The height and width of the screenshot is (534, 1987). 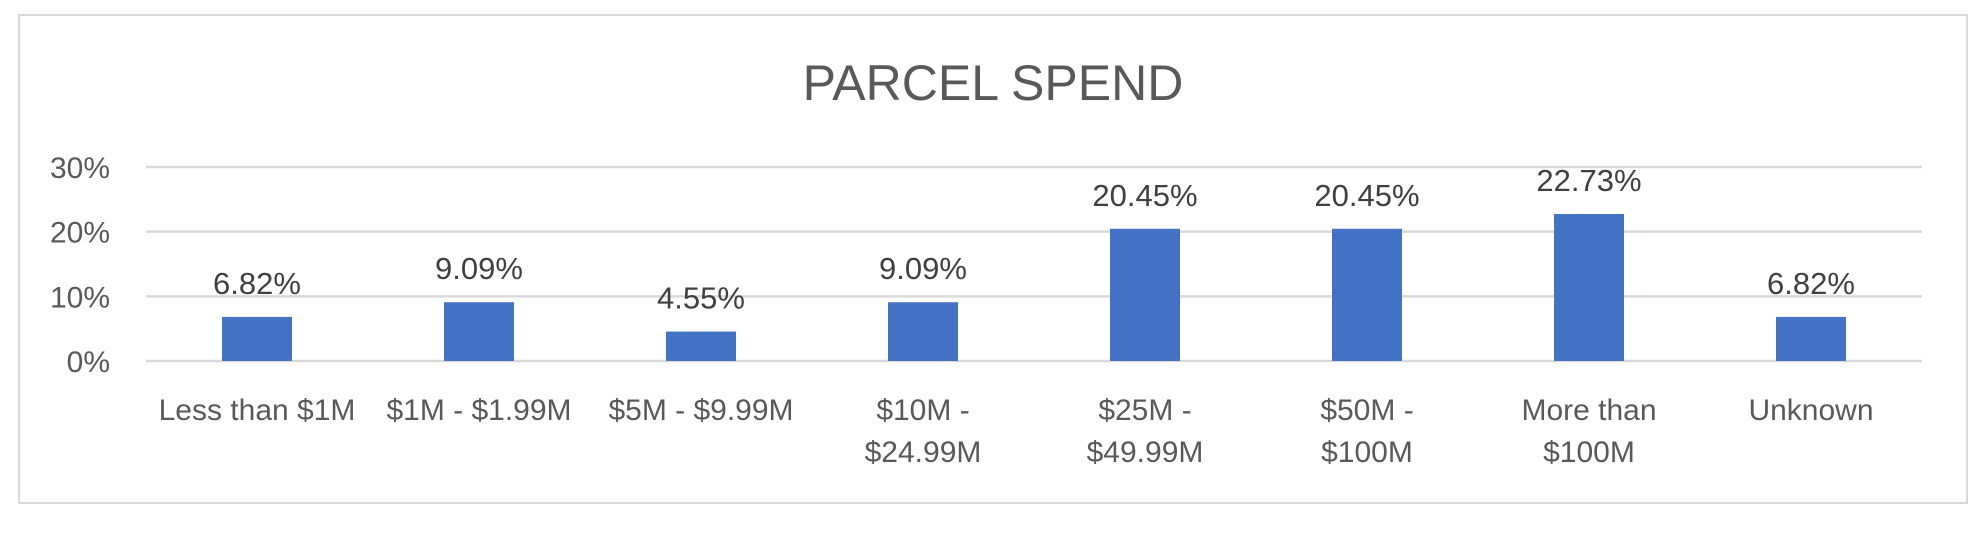 I want to click on y-tick-label: 0%, so click(x=88, y=362).